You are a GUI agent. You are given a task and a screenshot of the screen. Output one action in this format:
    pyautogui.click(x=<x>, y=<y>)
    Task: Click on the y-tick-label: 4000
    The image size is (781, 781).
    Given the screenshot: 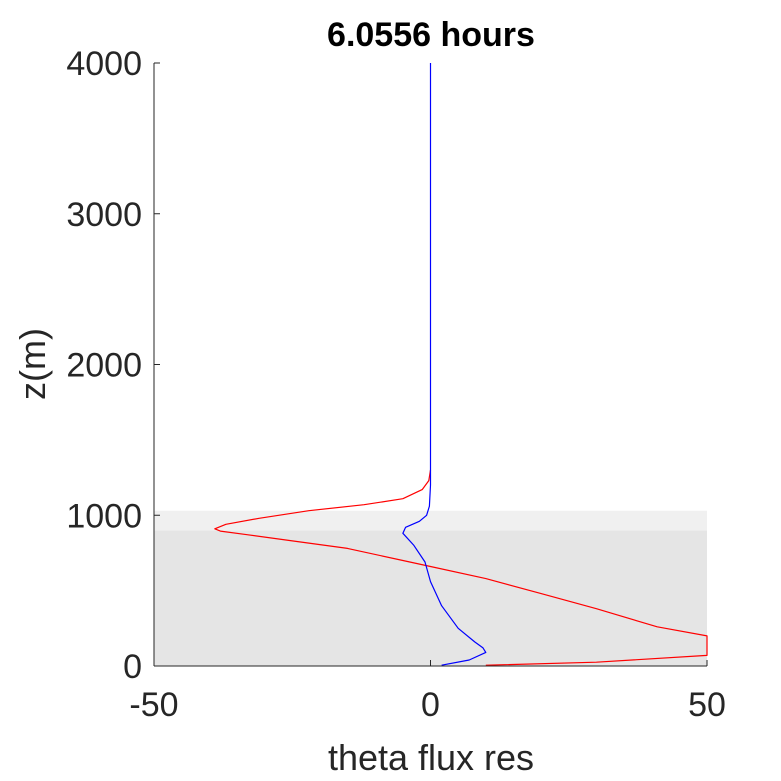 What is the action you would take?
    pyautogui.click(x=104, y=64)
    